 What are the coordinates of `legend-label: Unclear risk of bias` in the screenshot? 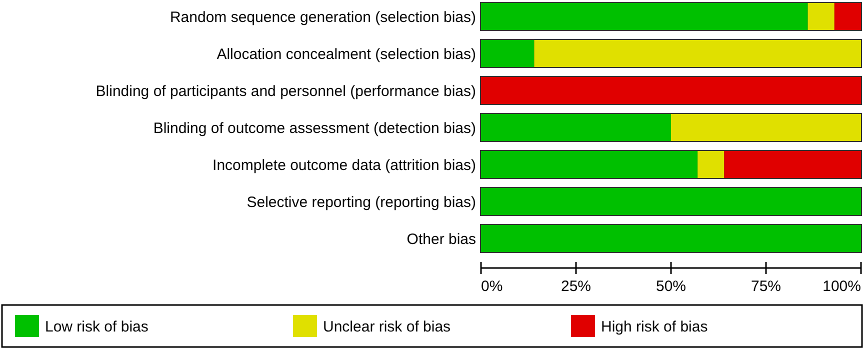 It's located at (387, 327).